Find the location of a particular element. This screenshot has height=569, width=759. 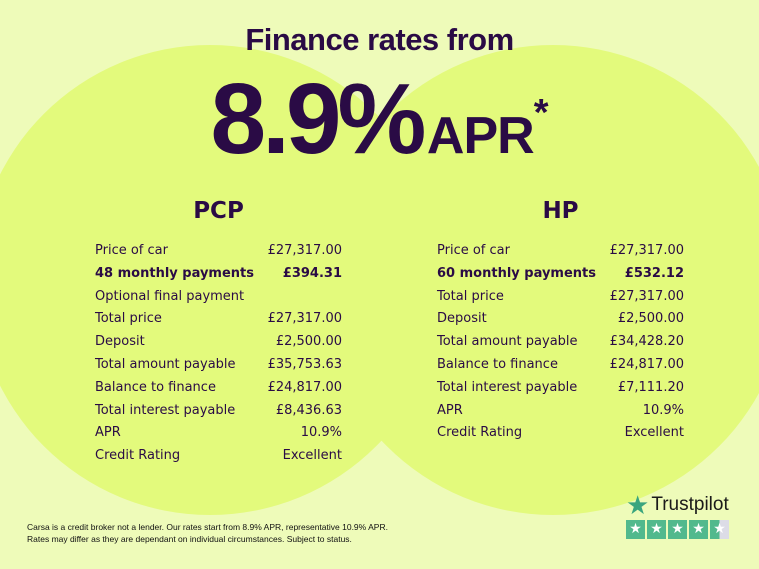

hp-heading: HP is located at coordinates (560, 211).